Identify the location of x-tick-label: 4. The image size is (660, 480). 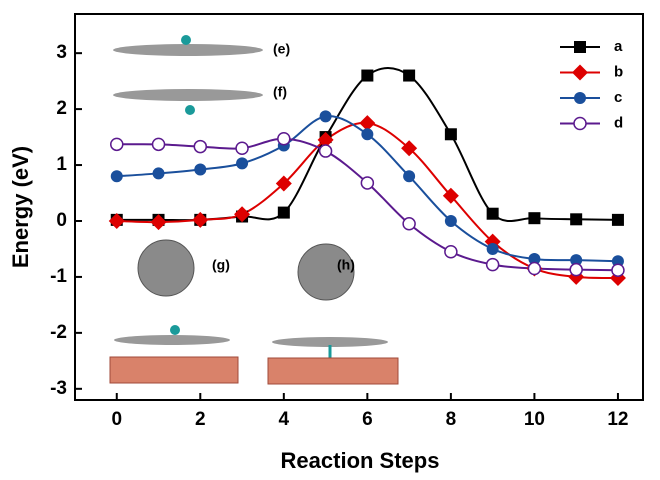
(284, 419).